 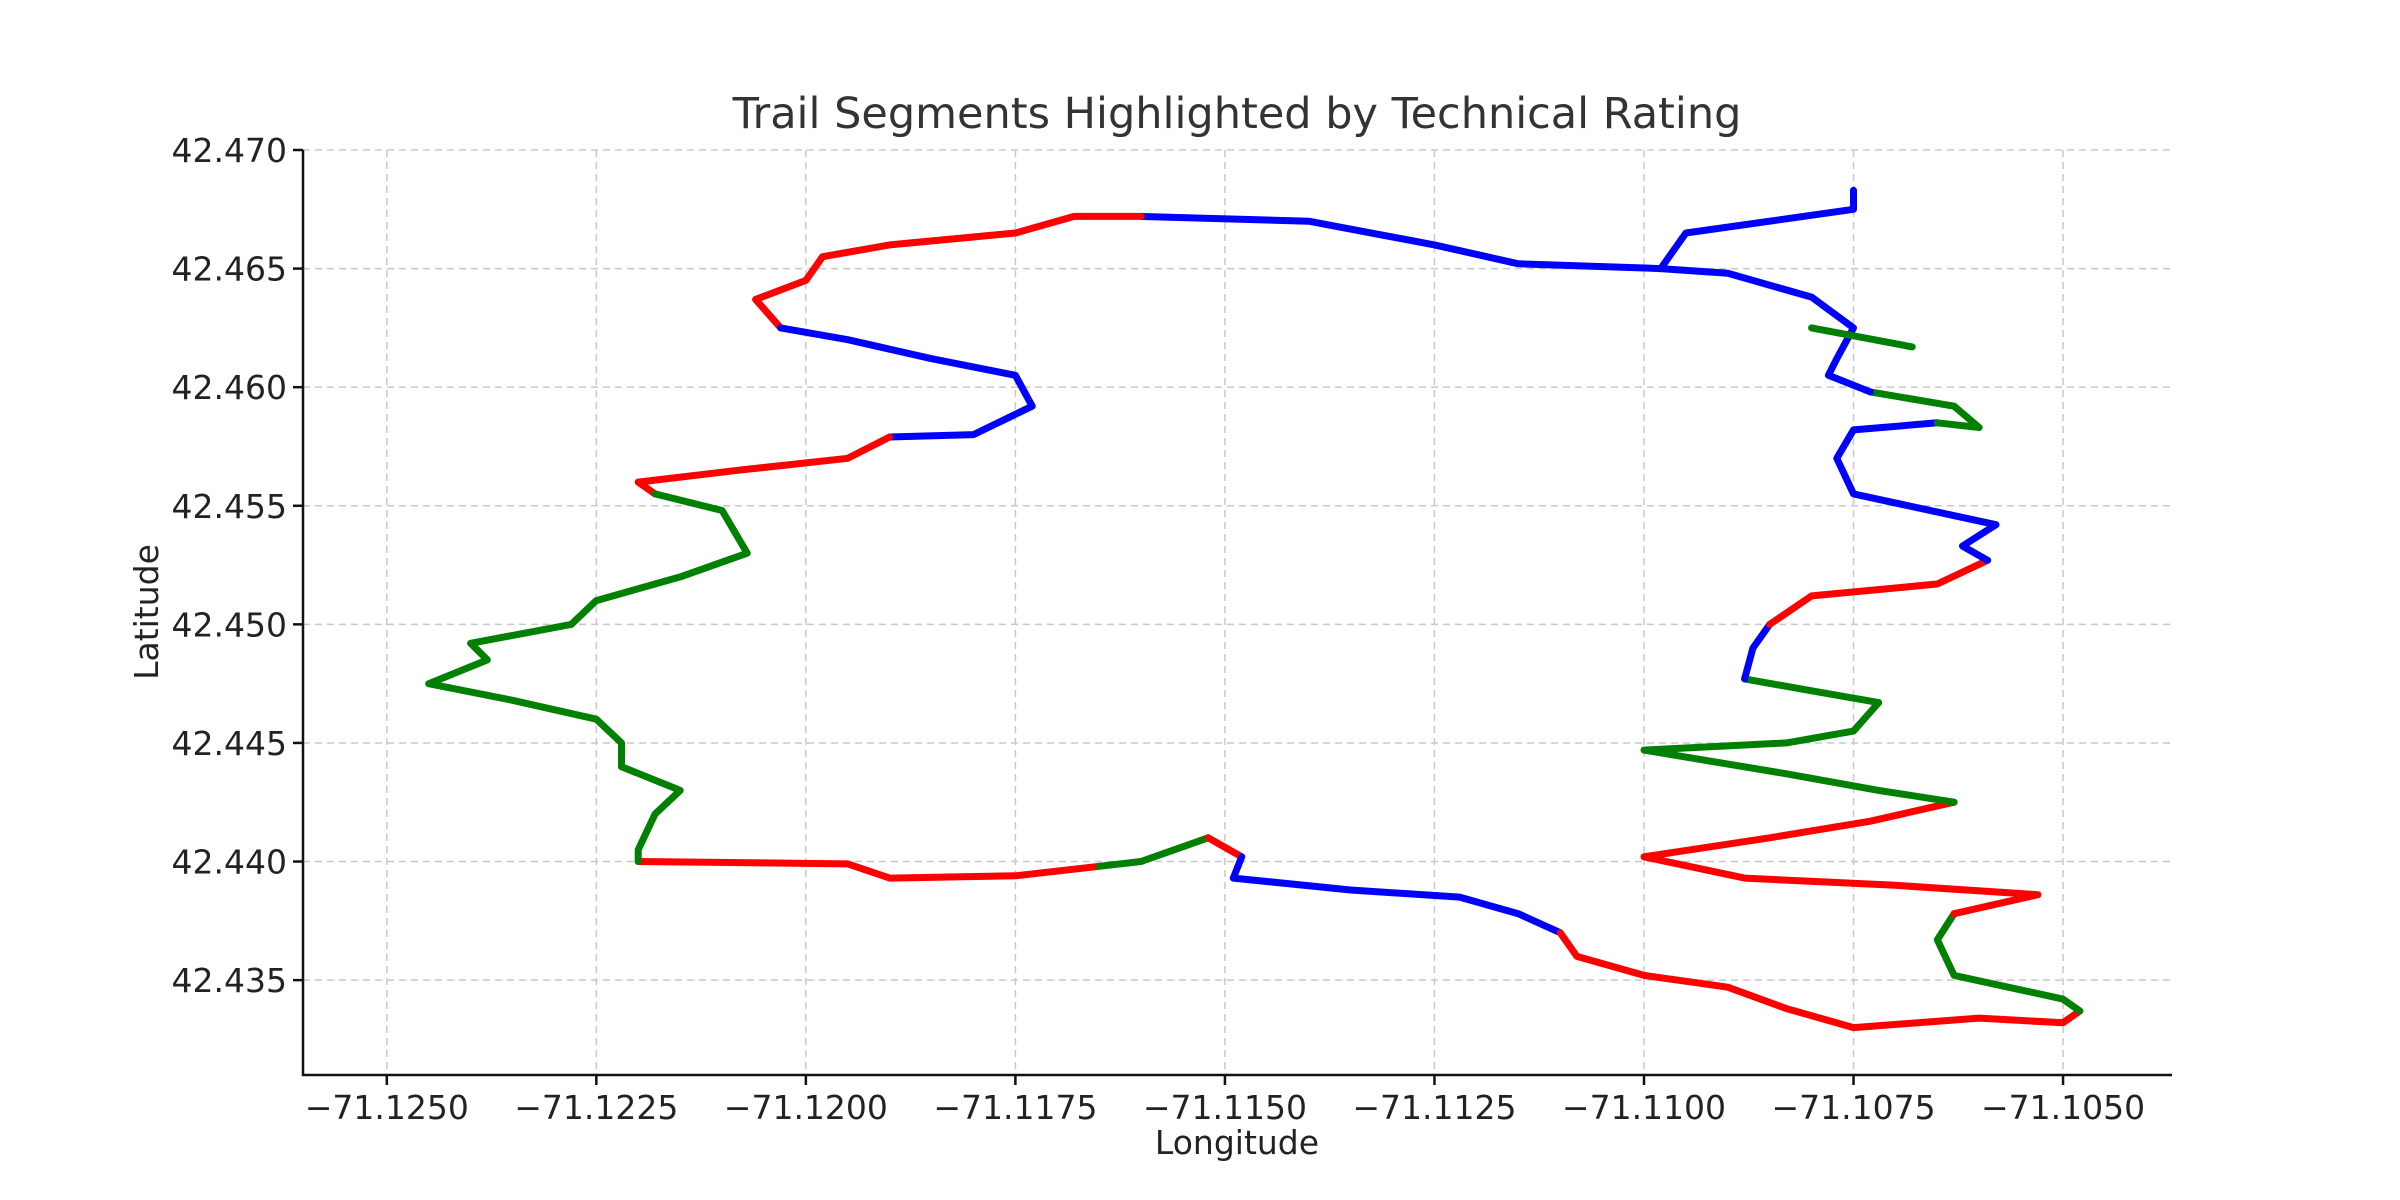 I want to click on x-axis-label: Longitude, so click(x=1237, y=1142).